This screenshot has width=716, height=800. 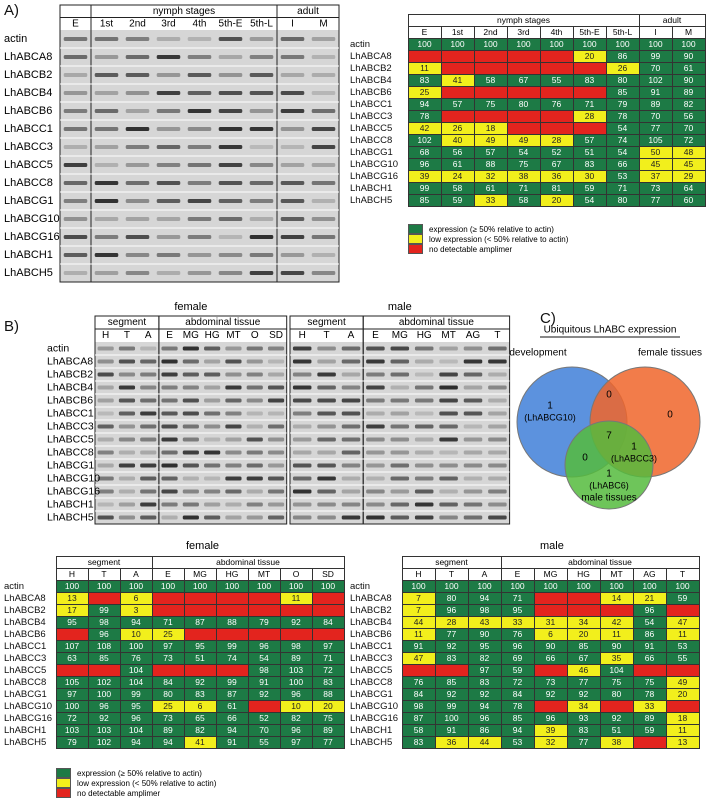 What do you see at coordinates (70, 387) in the screenshot?
I see `gene-label: LhABCB4` at bounding box center [70, 387].